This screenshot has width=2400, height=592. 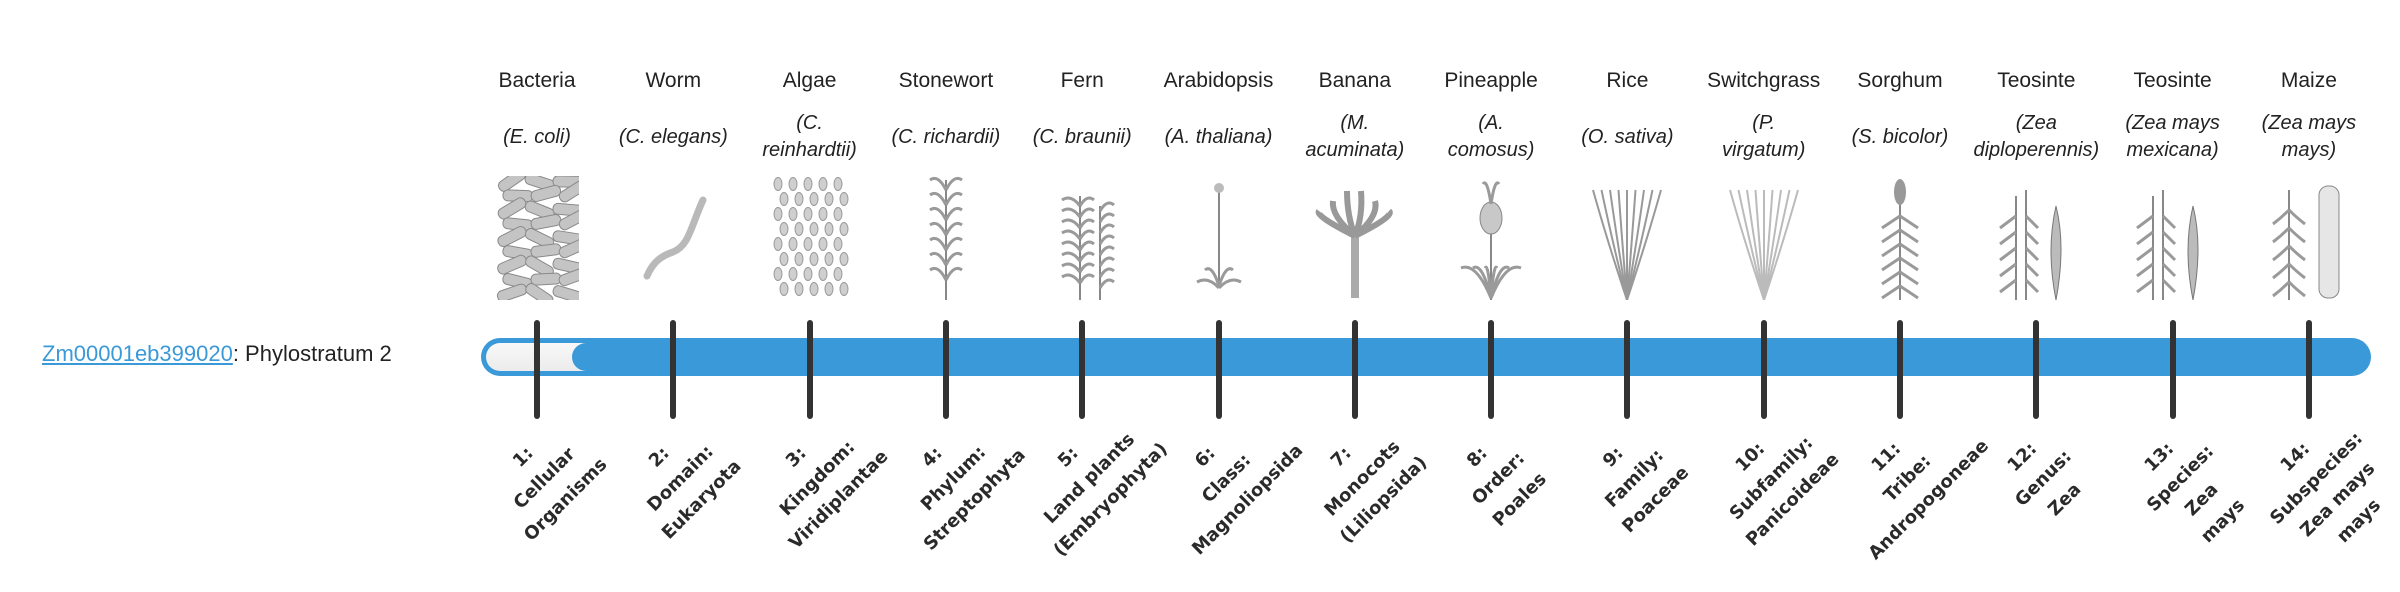 I want to click on organism-scientific-name: (C. elegans), so click(x=673, y=136).